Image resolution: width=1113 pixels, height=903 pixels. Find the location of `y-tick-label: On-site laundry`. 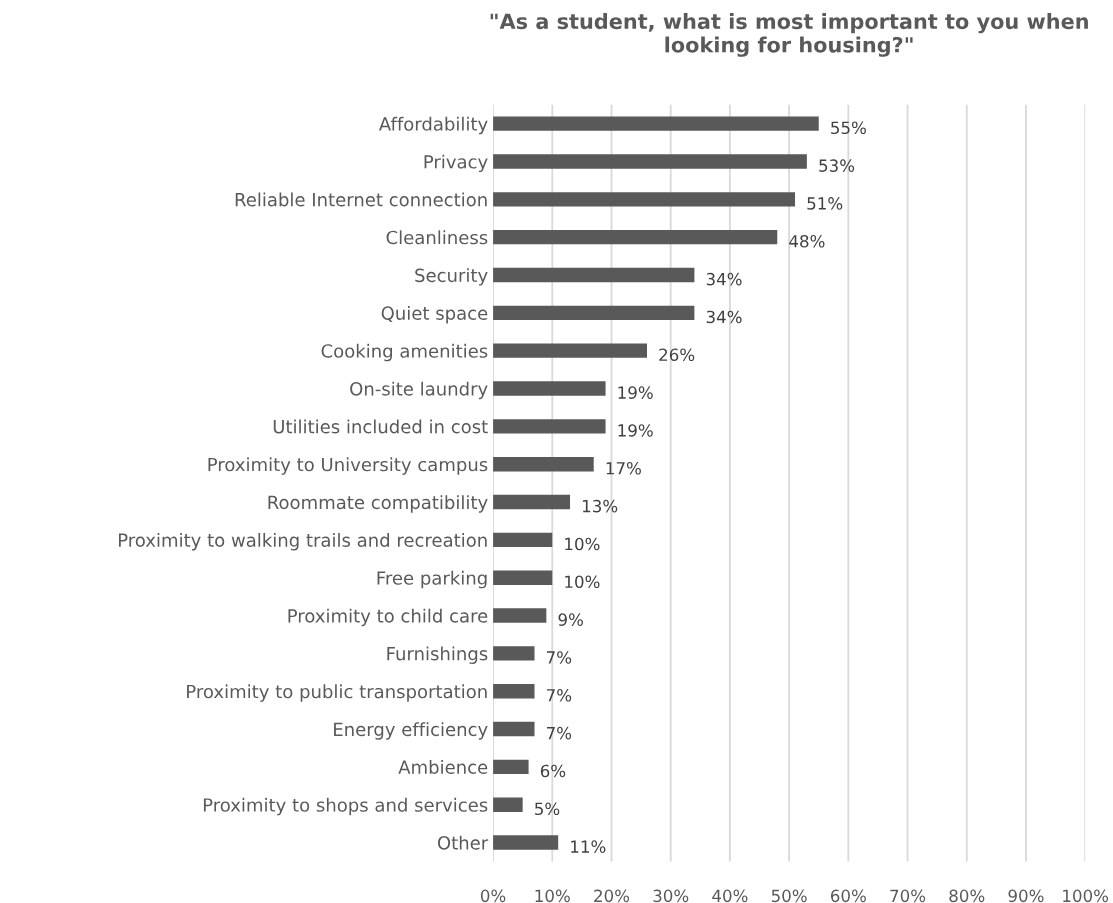

y-tick-label: On-site laundry is located at coordinates (419, 390).